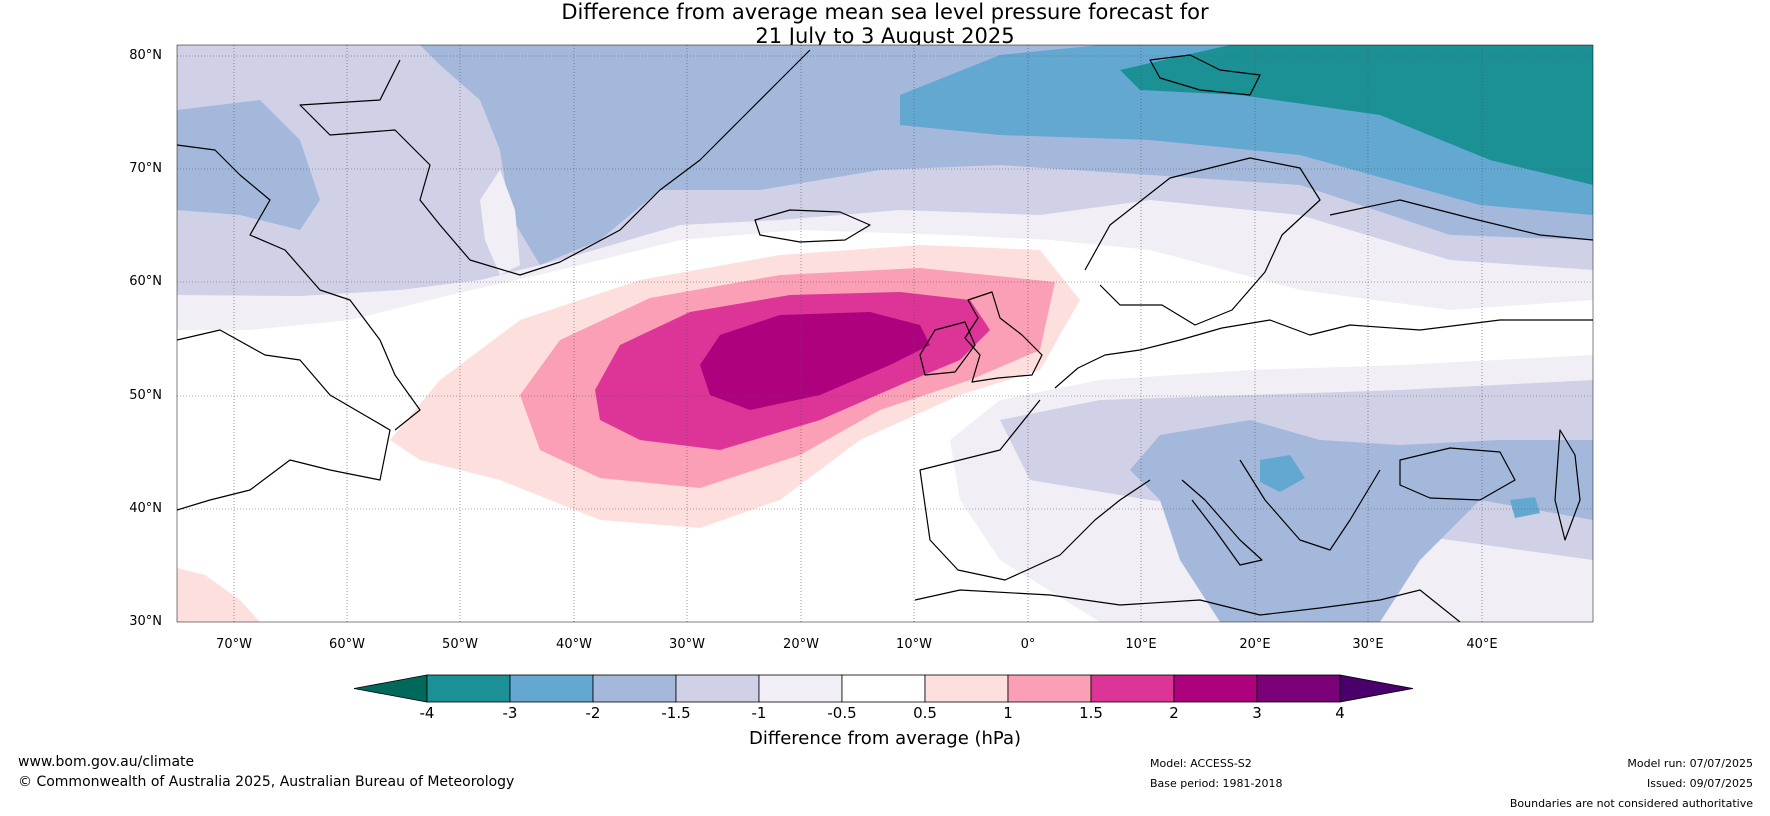 The width and height of the screenshot is (1770, 816). What do you see at coordinates (460, 644) in the screenshot?
I see `lon-label-50w: 50°W` at bounding box center [460, 644].